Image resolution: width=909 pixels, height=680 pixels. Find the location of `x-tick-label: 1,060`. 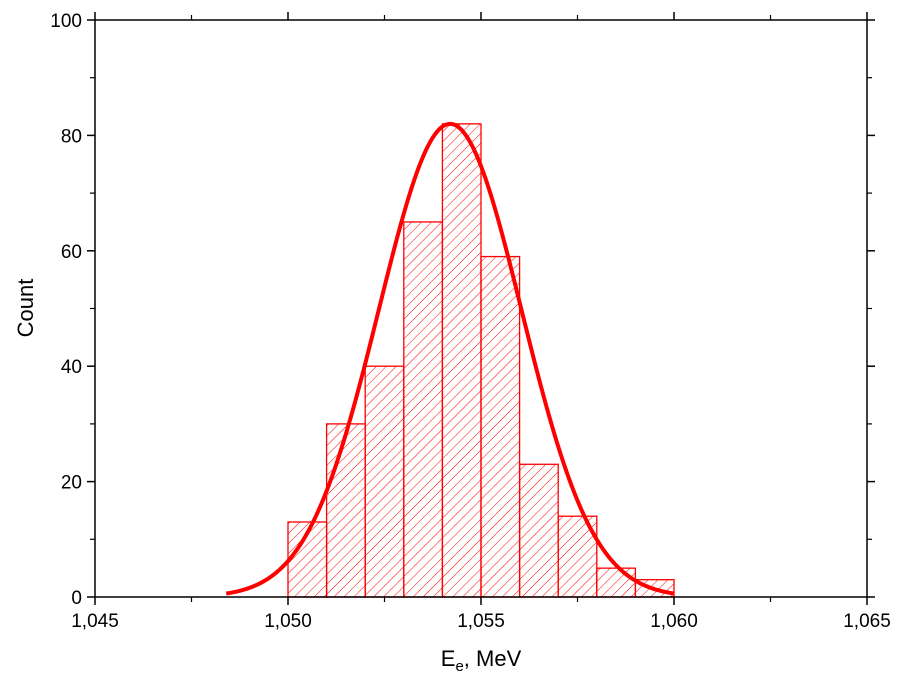

x-tick-label: 1,060 is located at coordinates (674, 621).